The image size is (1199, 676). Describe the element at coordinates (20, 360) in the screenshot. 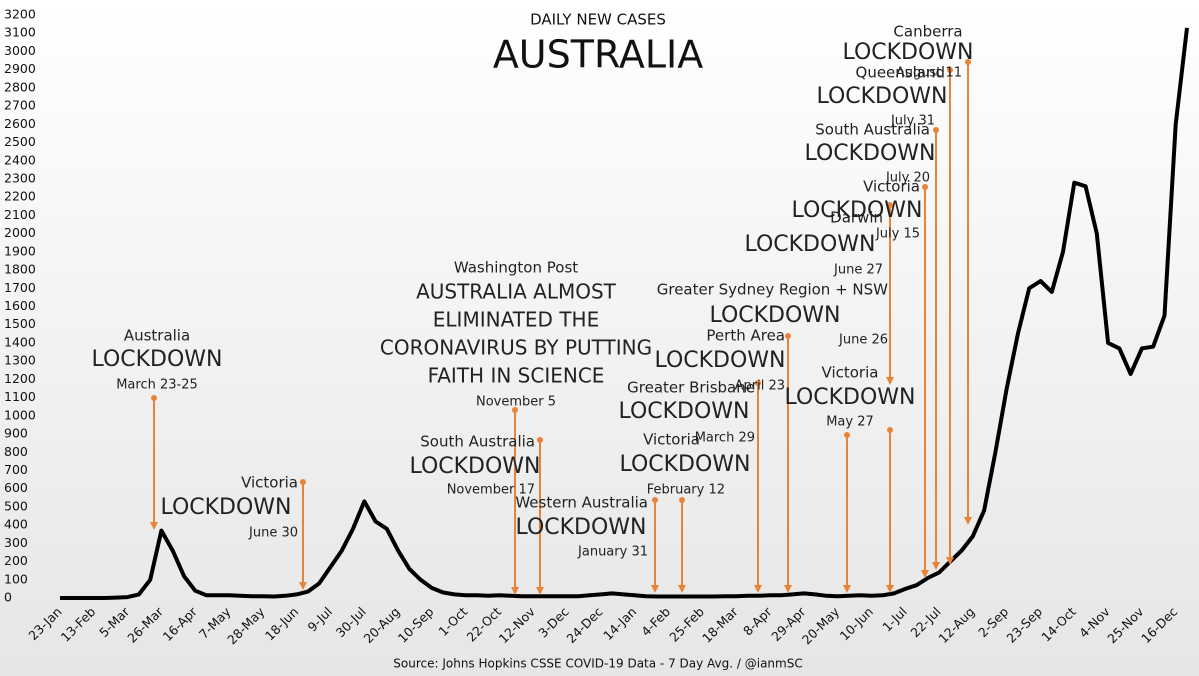

I see `y-tick-label: 1300` at that location.